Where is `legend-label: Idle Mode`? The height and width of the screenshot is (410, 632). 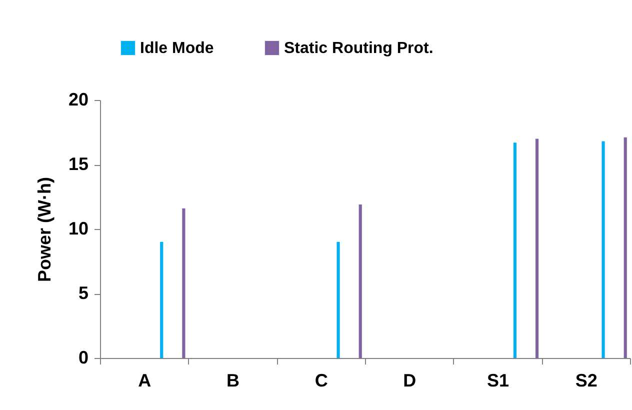 legend-label: Idle Mode is located at coordinates (177, 48).